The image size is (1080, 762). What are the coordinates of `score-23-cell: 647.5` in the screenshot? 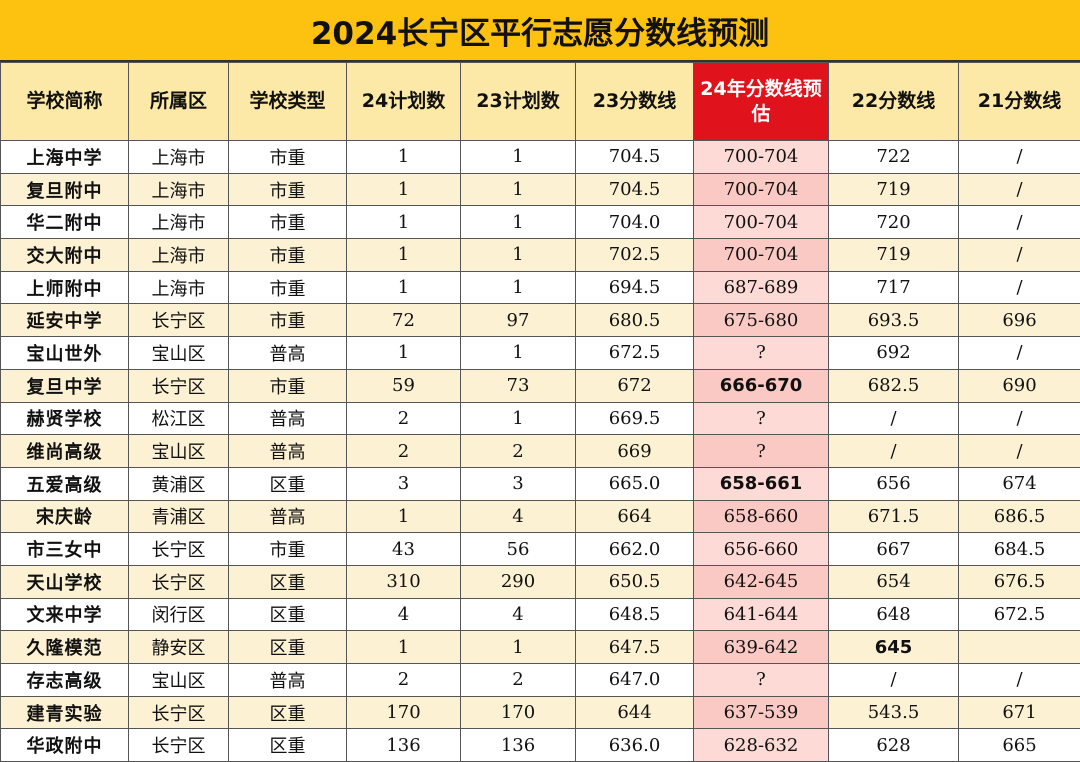 It's located at (635, 647).